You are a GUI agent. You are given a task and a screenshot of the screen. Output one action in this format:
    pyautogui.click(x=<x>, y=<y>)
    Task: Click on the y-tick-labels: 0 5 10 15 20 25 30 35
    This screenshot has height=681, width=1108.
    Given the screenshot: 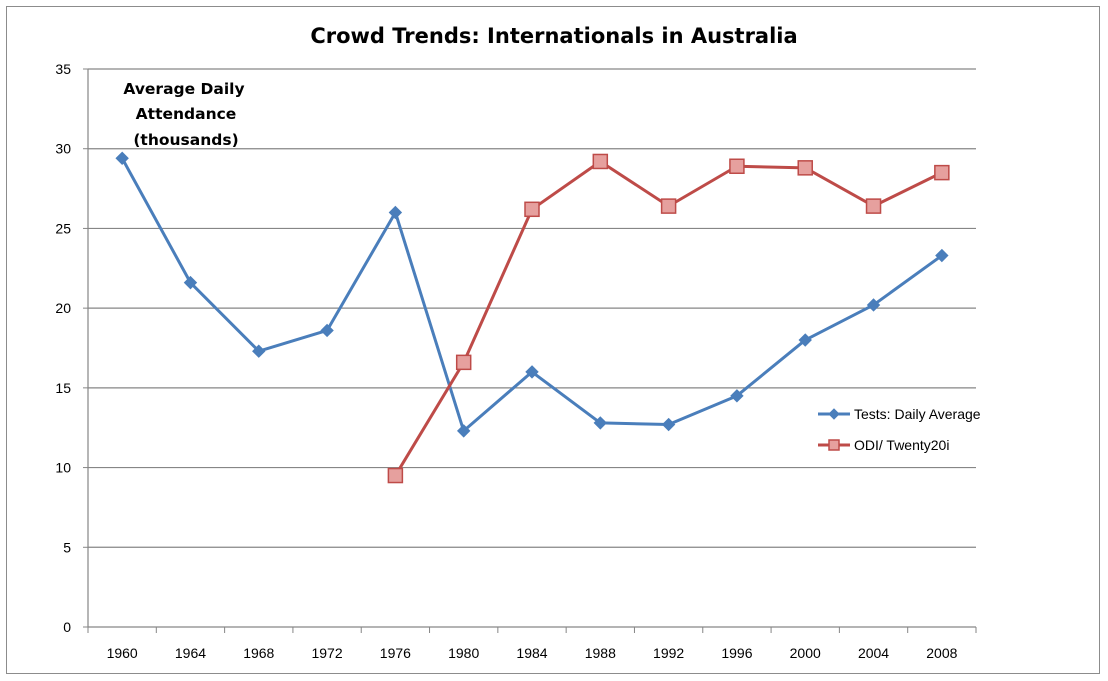 What is the action you would take?
    pyautogui.click(x=63, y=348)
    